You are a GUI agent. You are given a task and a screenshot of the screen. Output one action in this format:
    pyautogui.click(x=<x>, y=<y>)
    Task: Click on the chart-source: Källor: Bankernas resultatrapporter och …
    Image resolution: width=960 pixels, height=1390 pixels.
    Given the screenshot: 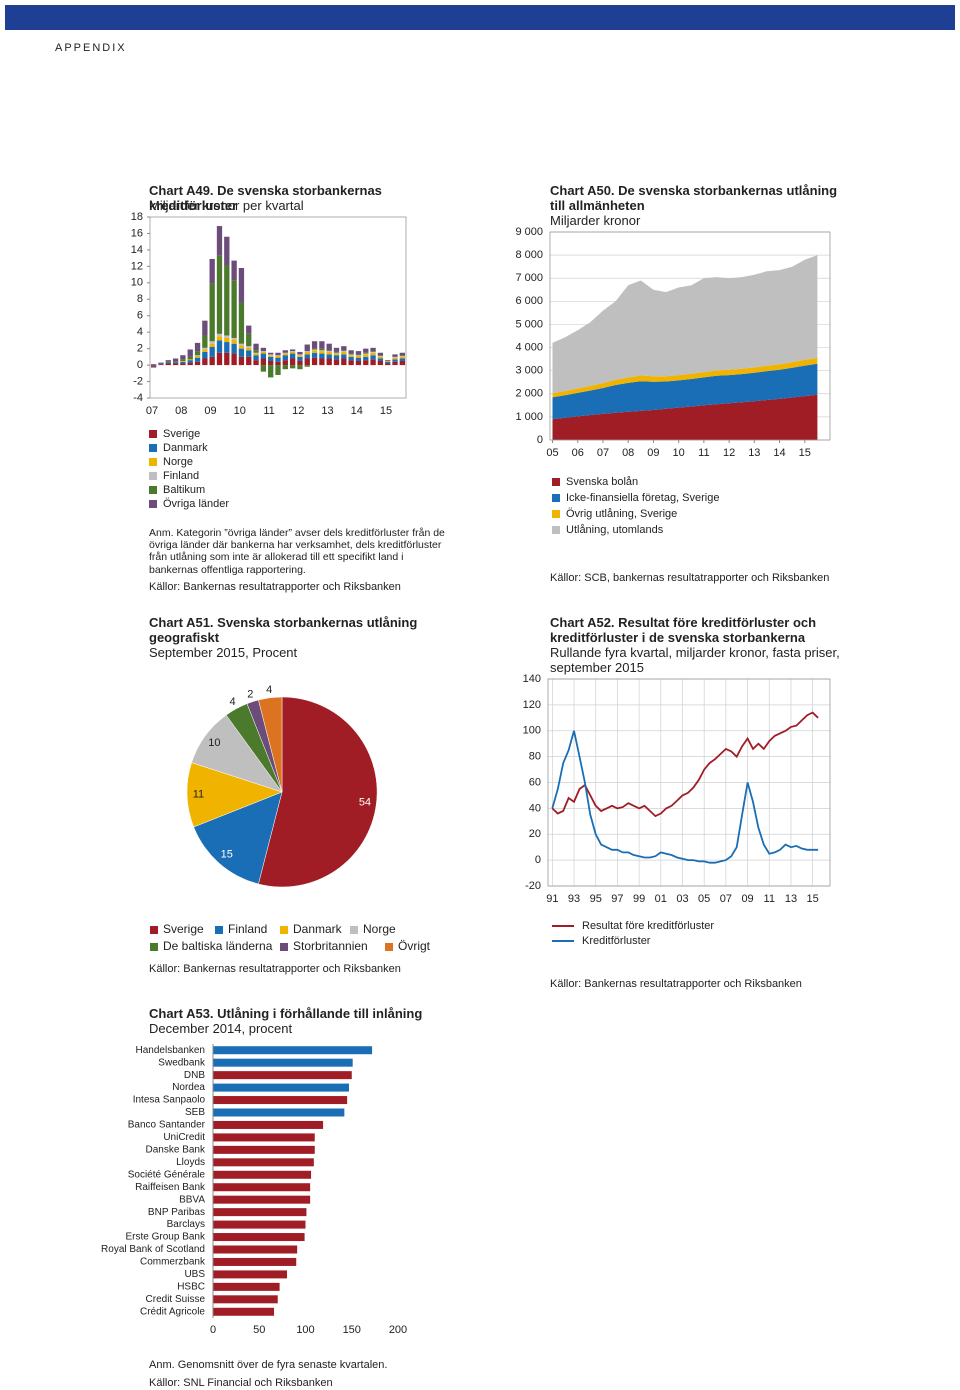 What is the action you would take?
    pyautogui.click(x=275, y=587)
    